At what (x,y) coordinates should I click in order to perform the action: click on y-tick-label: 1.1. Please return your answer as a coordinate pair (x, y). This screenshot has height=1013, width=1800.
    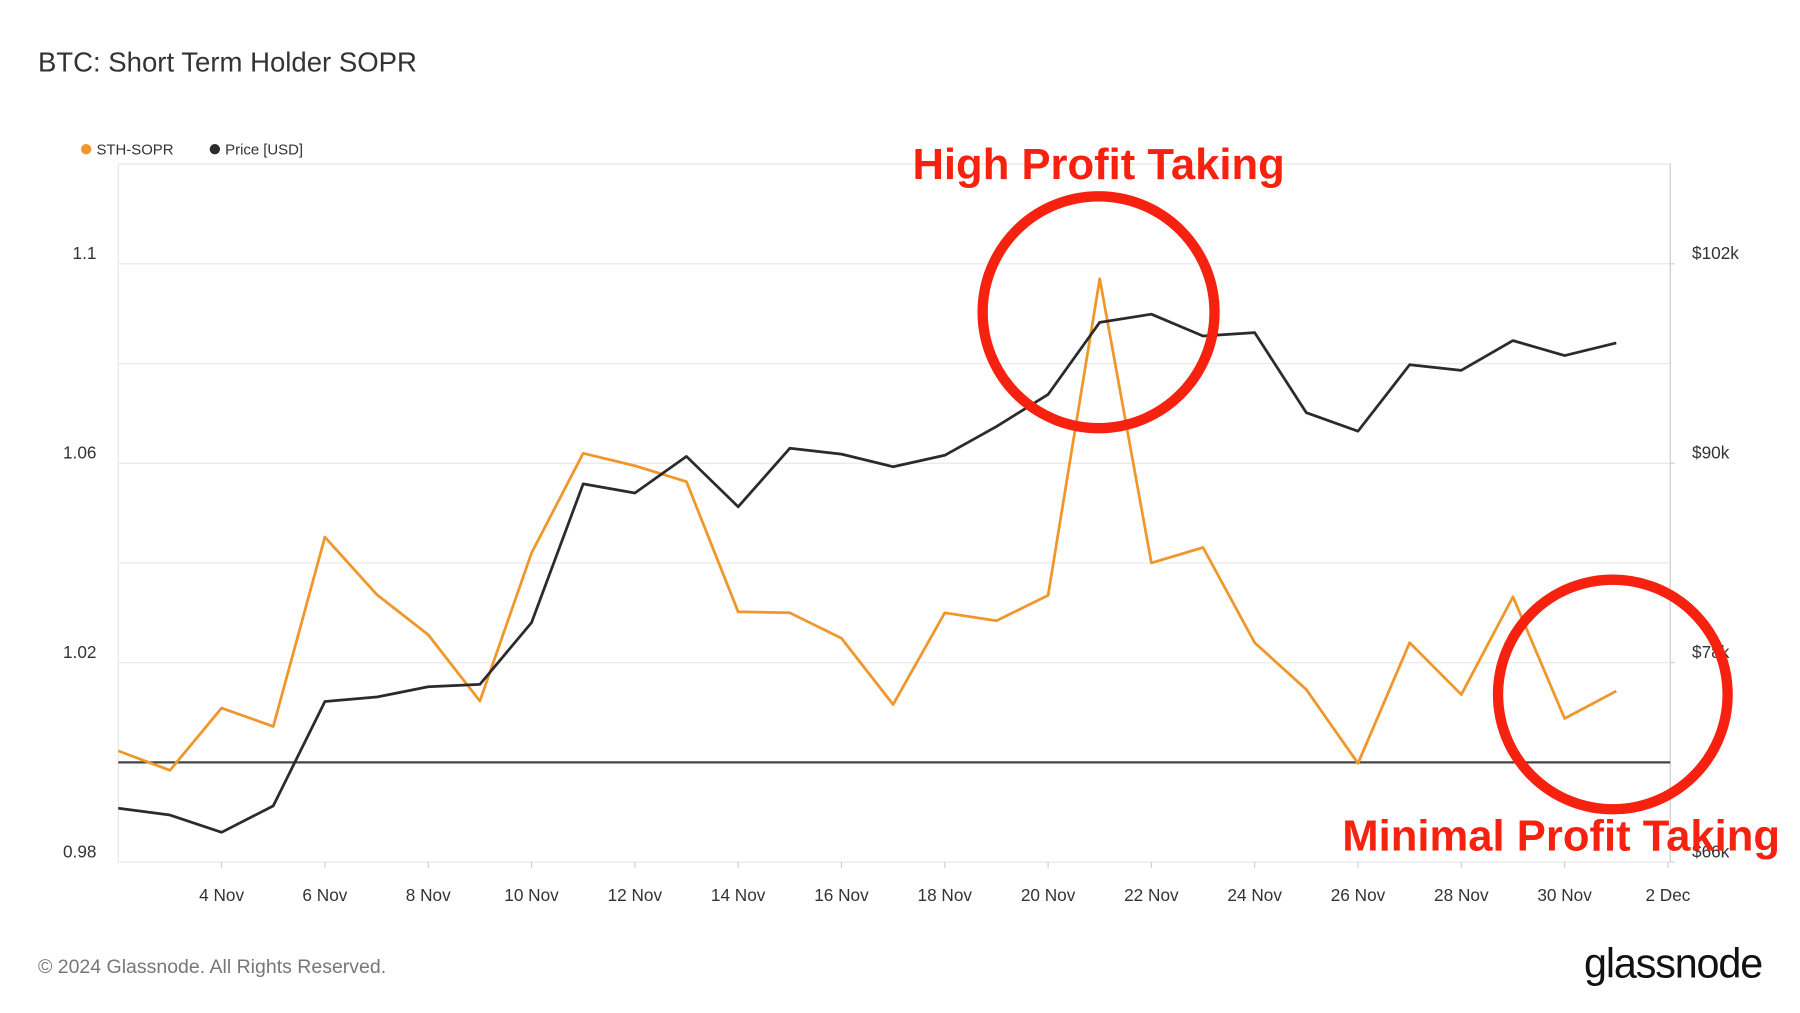
    Looking at the image, I should click on (85, 253).